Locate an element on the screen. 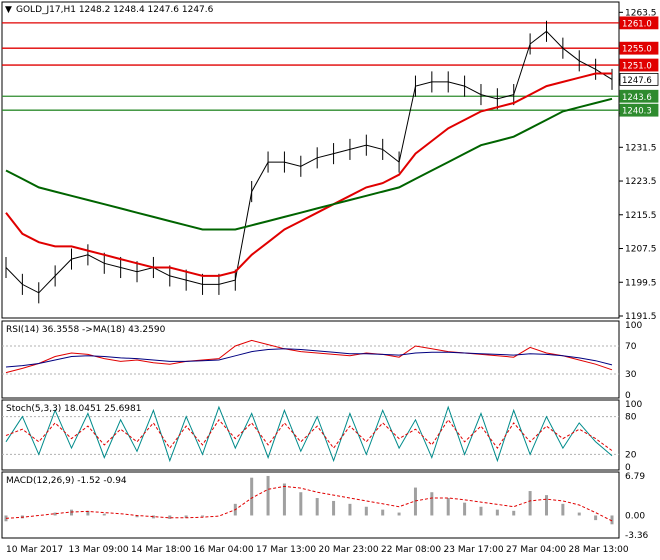 The width and height of the screenshot is (660, 560). stoch-panel-frame is located at coordinates (310, 435).